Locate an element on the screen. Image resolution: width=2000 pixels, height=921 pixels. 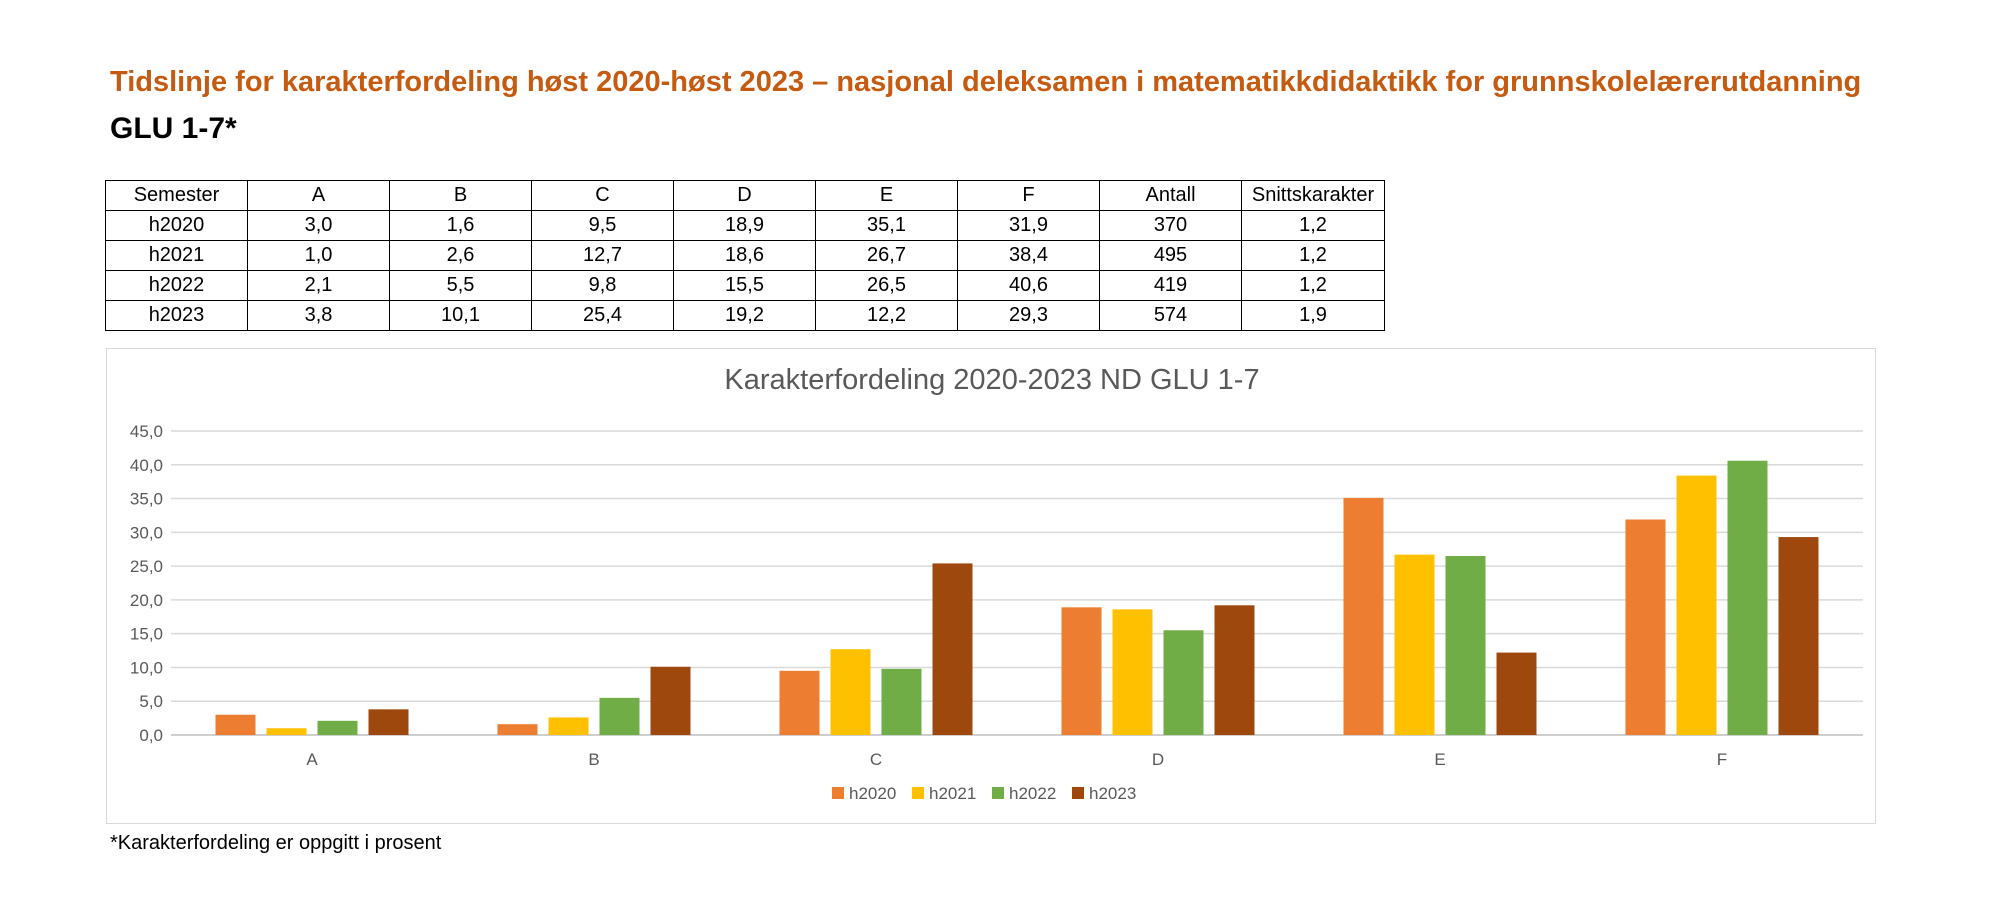
x-category-label: E is located at coordinates (1439, 759).